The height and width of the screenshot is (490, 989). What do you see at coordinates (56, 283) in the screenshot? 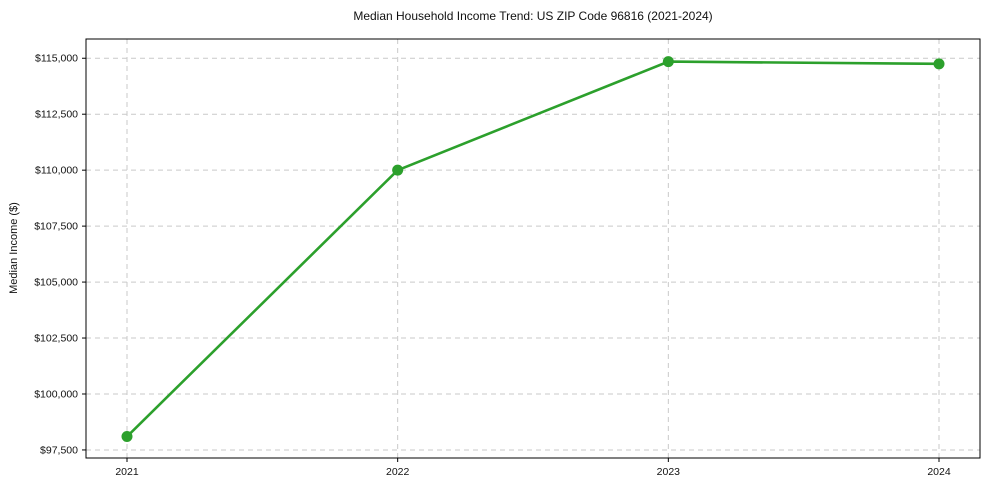
I see `y-tick-label: $105,000` at bounding box center [56, 283].